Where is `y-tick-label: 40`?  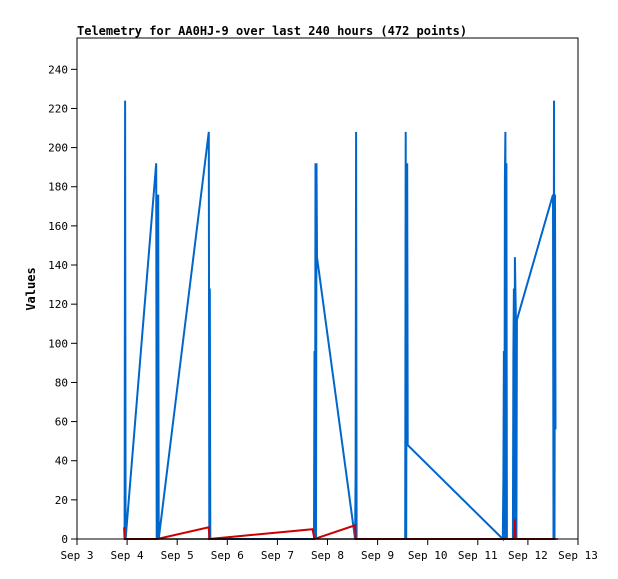
y-tick-label: 40 is located at coordinates (61, 461).